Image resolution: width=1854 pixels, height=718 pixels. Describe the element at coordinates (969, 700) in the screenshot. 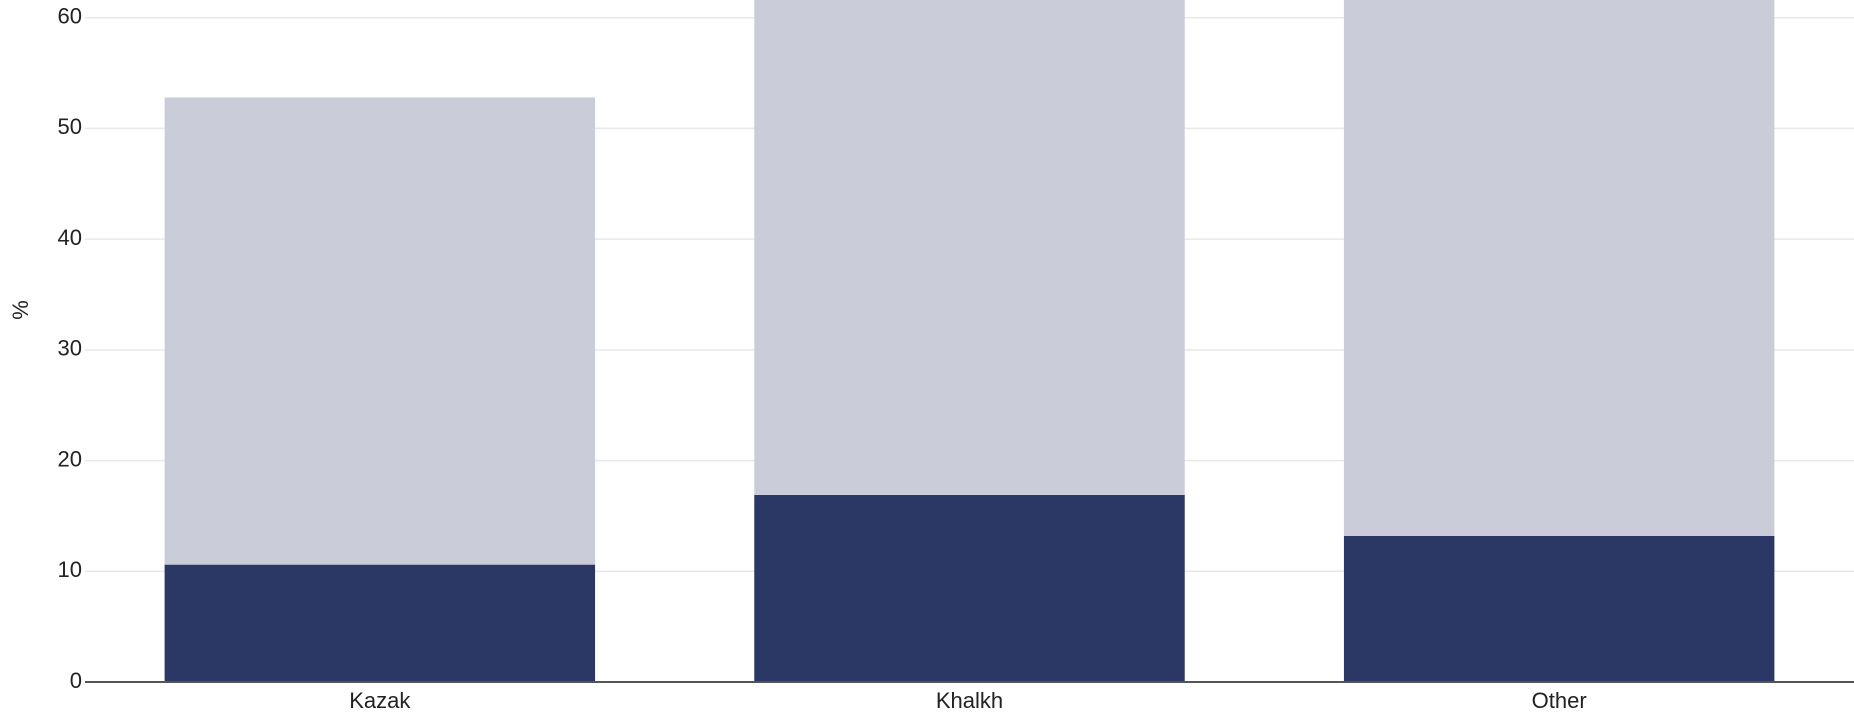

I see `x-tick-label: Khalkh` at that location.